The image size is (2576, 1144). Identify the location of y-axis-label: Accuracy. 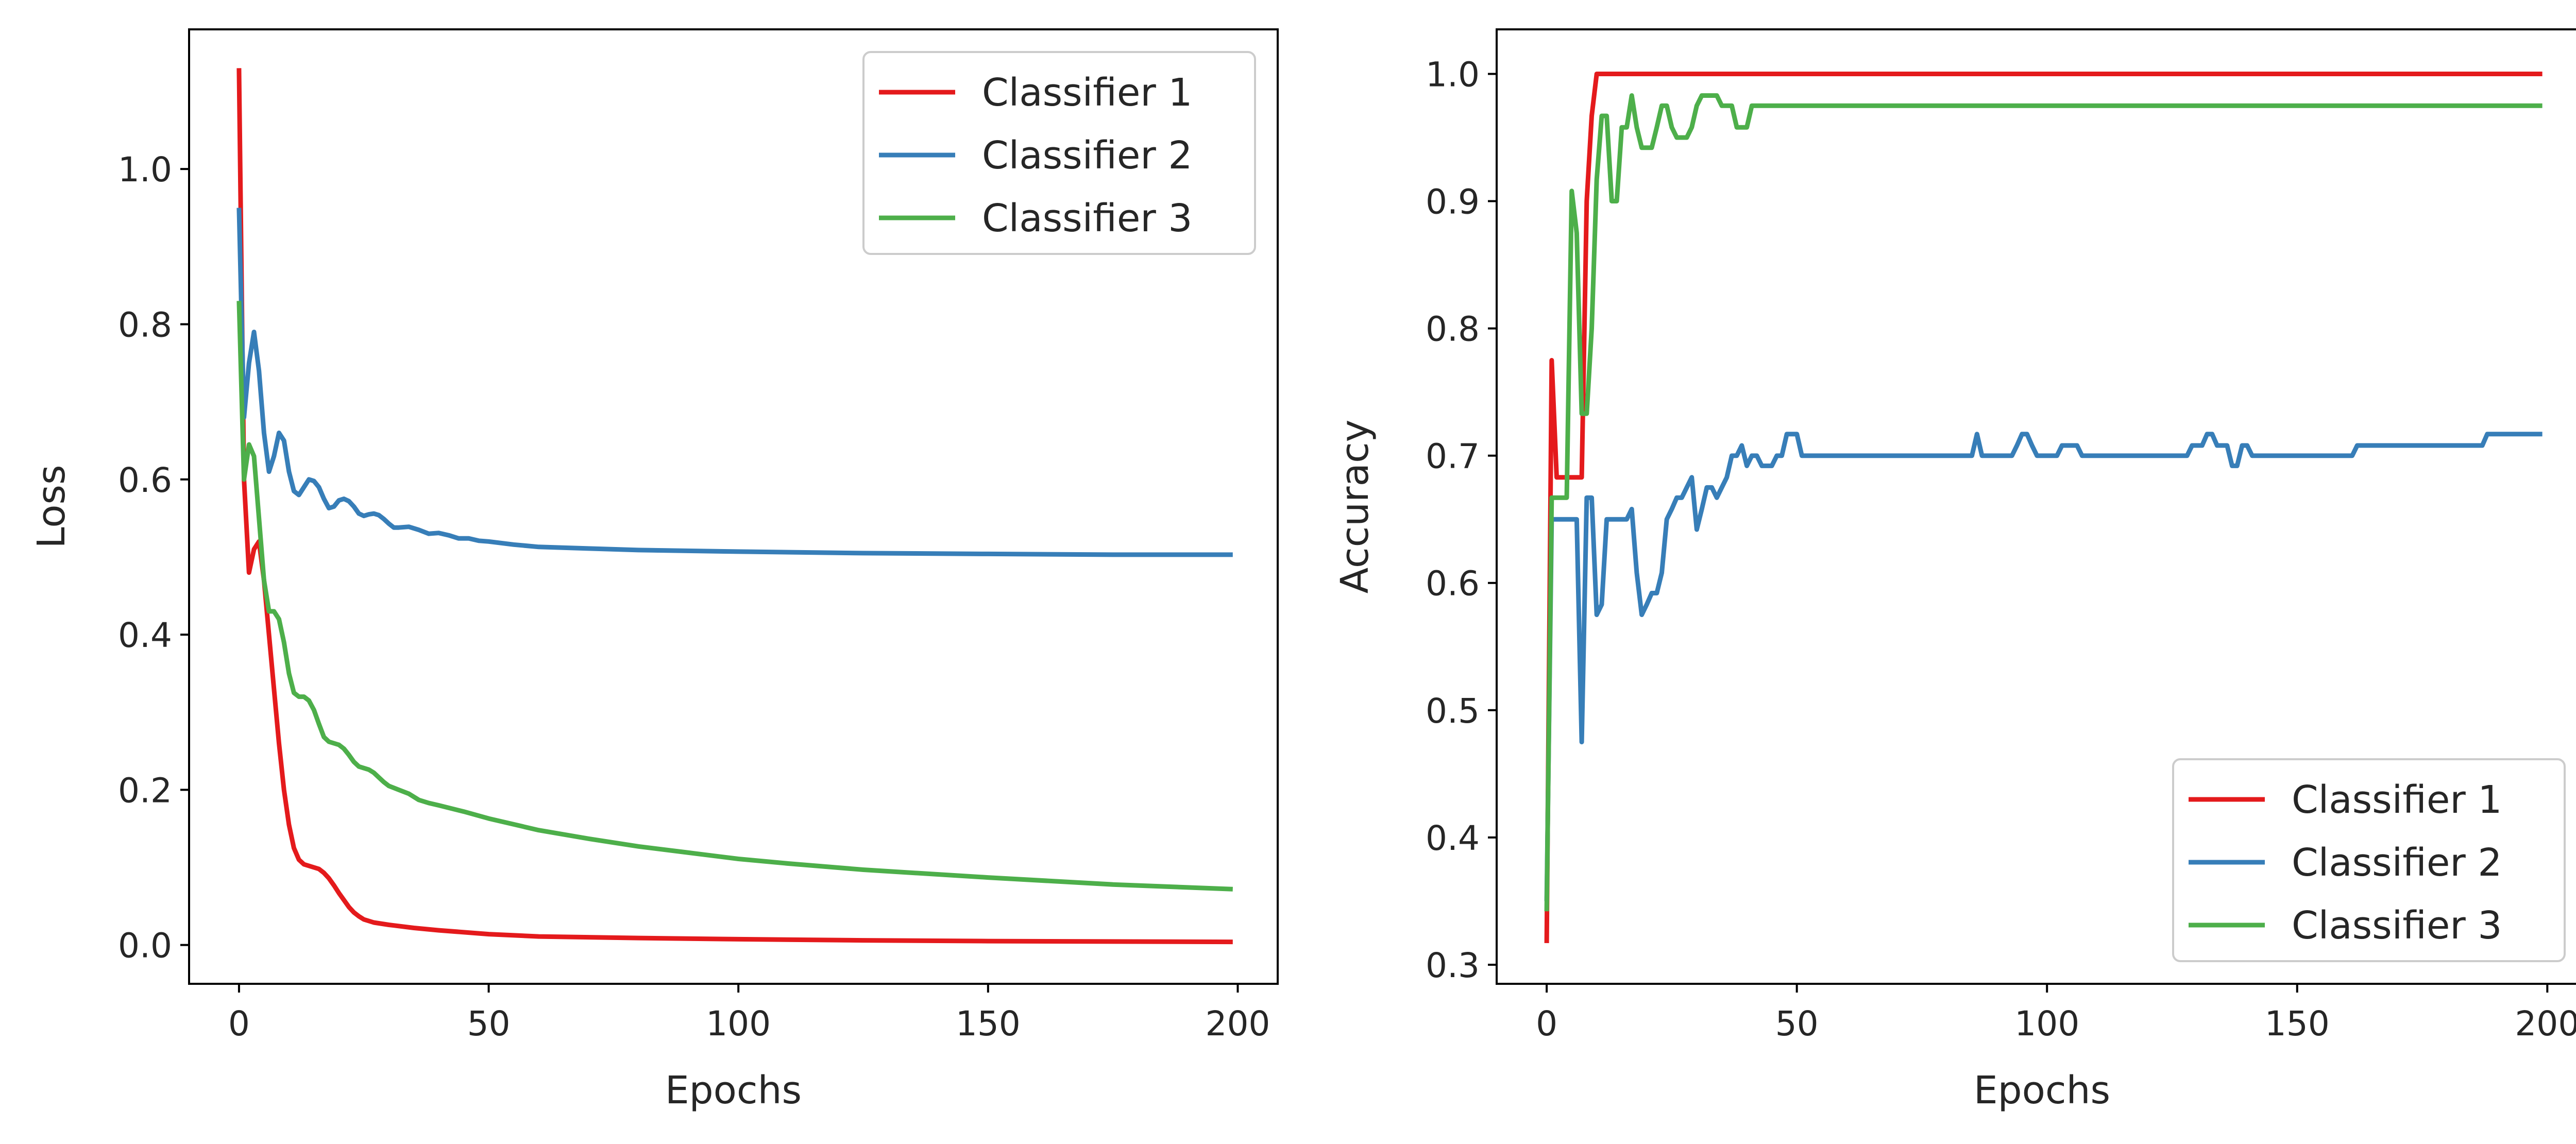
(1355, 507).